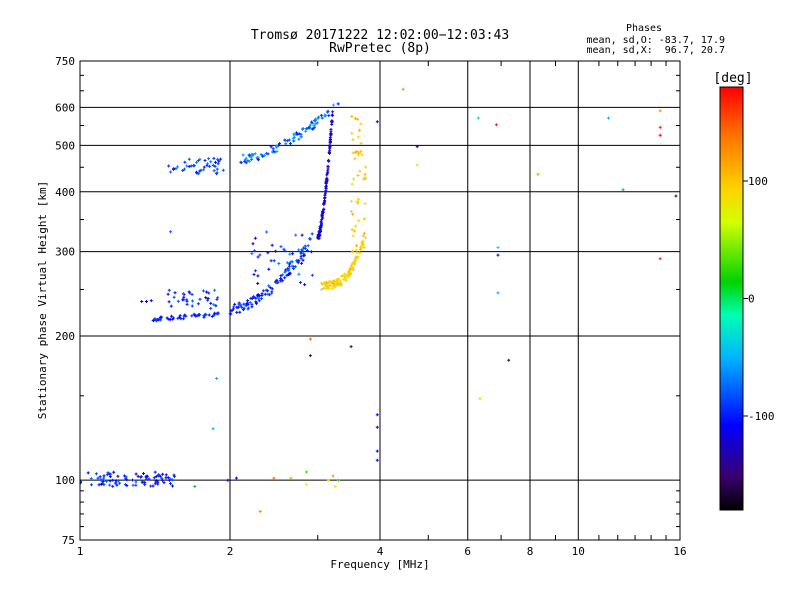  Describe the element at coordinates (65, 252) in the screenshot. I see `y-tick-label: 300` at that location.